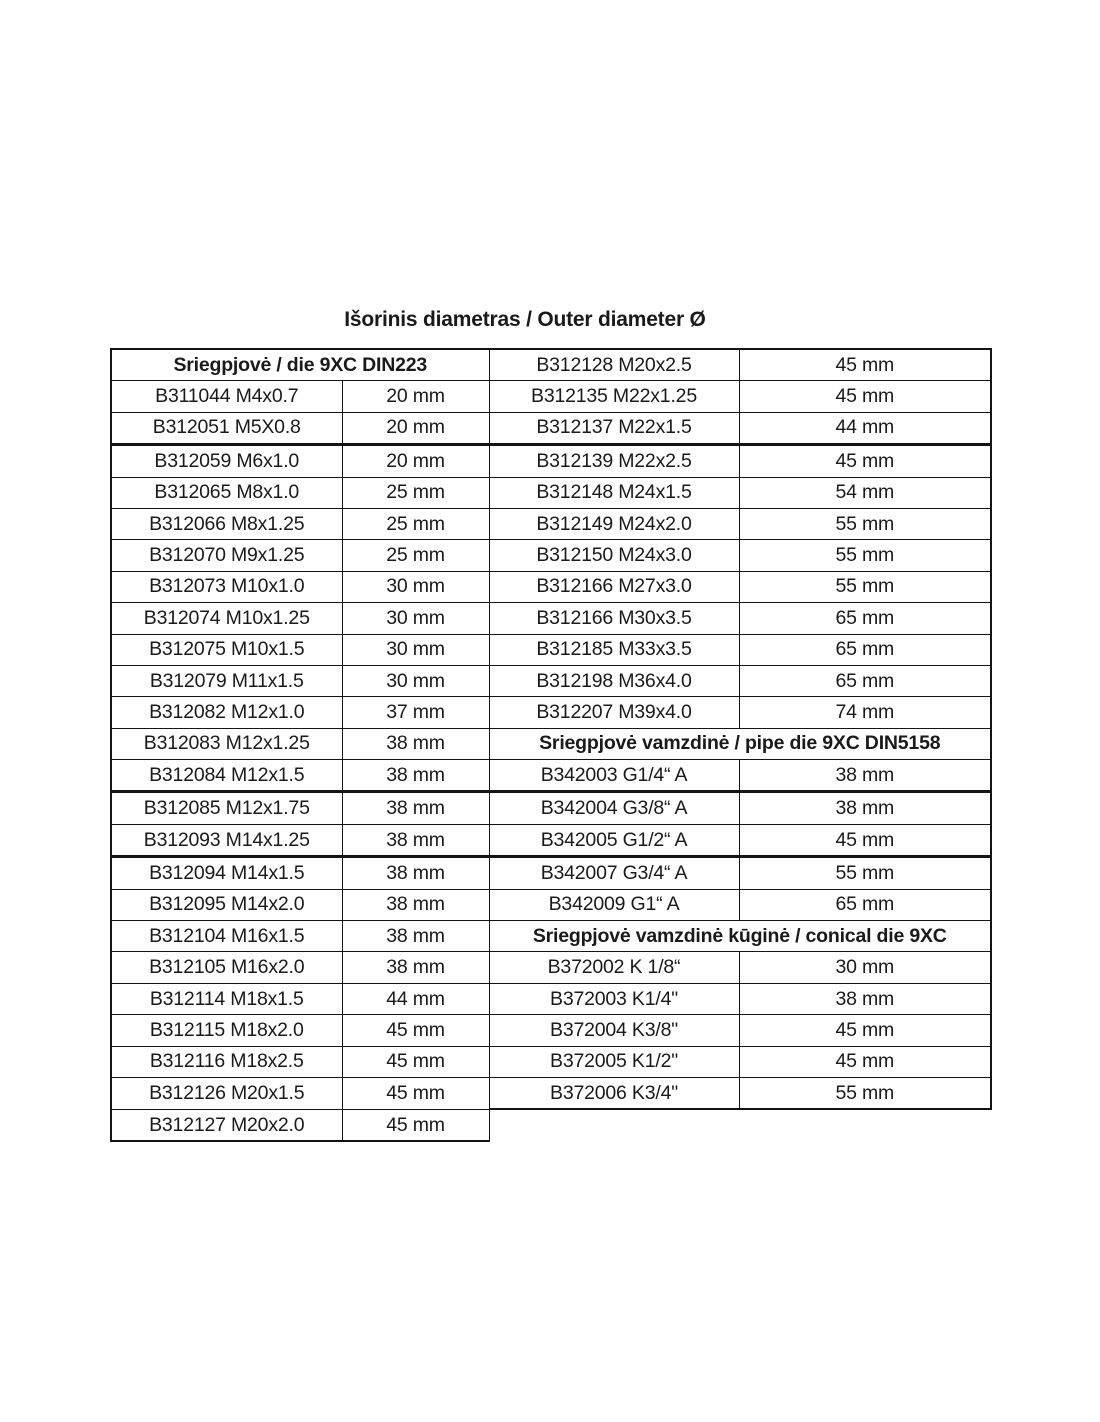 This screenshot has height=1422, width=1100. What do you see at coordinates (226, 936) in the screenshot?
I see `product-code-cell: B312104 M16x1.5` at bounding box center [226, 936].